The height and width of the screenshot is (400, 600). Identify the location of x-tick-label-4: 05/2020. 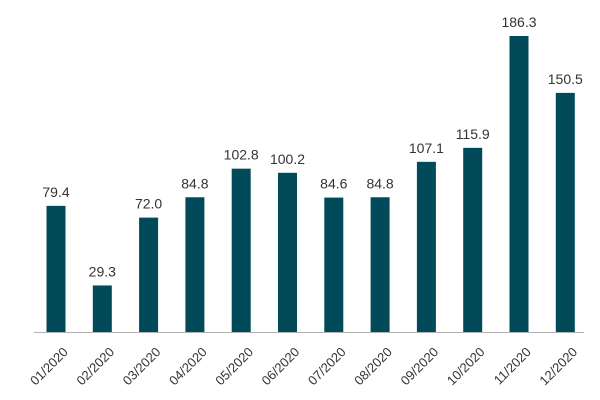
(234, 366).